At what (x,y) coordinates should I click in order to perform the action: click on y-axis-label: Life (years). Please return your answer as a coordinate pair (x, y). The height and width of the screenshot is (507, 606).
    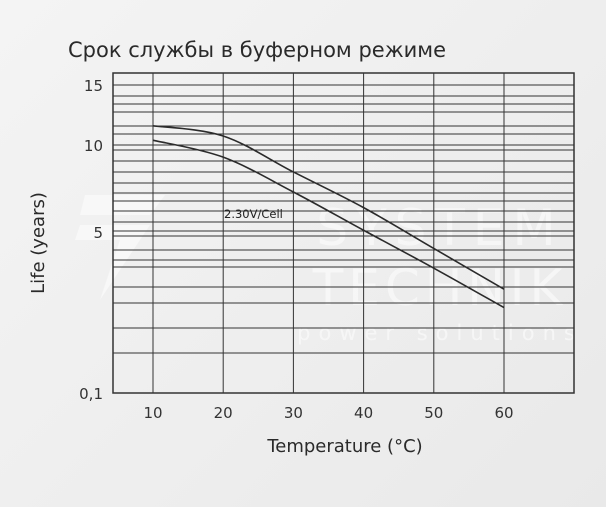
    Looking at the image, I should click on (38, 243).